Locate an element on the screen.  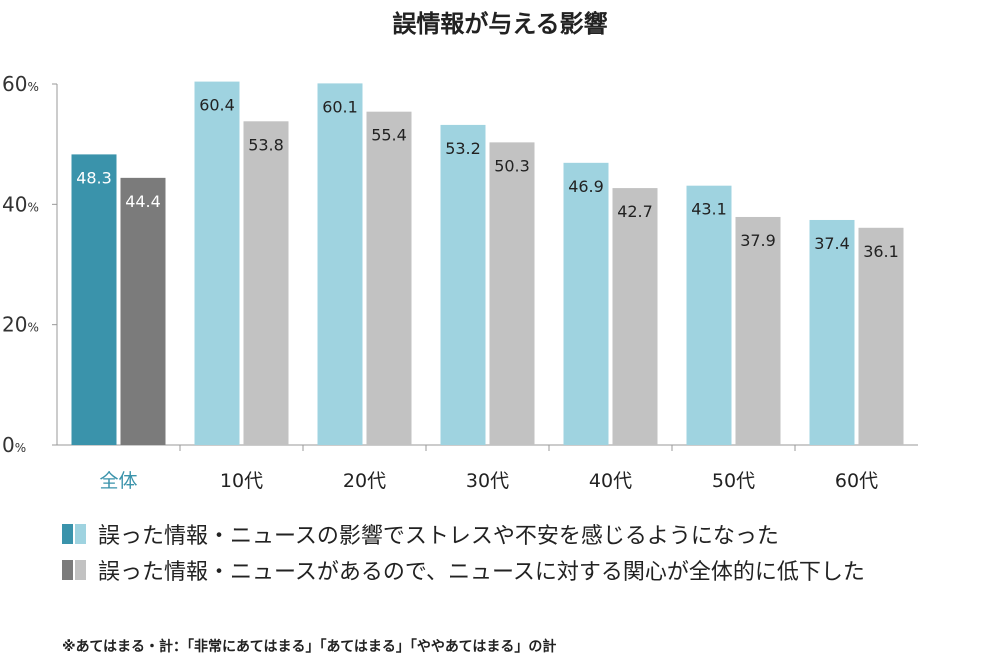
legend-label-series-2: 誤った情報・ニュースがあるので、ニュースに対する関心が全体的に低下した is located at coordinates (481, 572).